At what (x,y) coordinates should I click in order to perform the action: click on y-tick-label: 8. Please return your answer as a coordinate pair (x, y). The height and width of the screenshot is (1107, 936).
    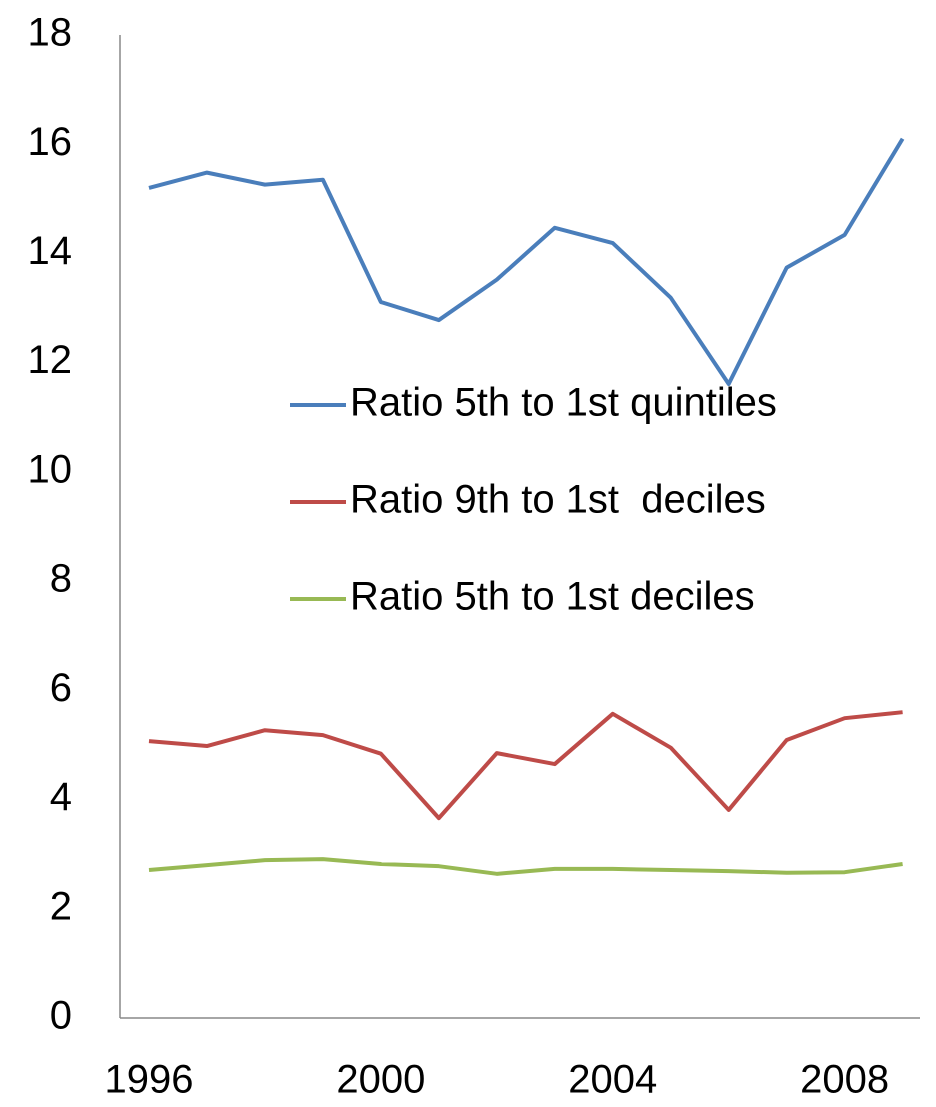
    Looking at the image, I should click on (61, 579).